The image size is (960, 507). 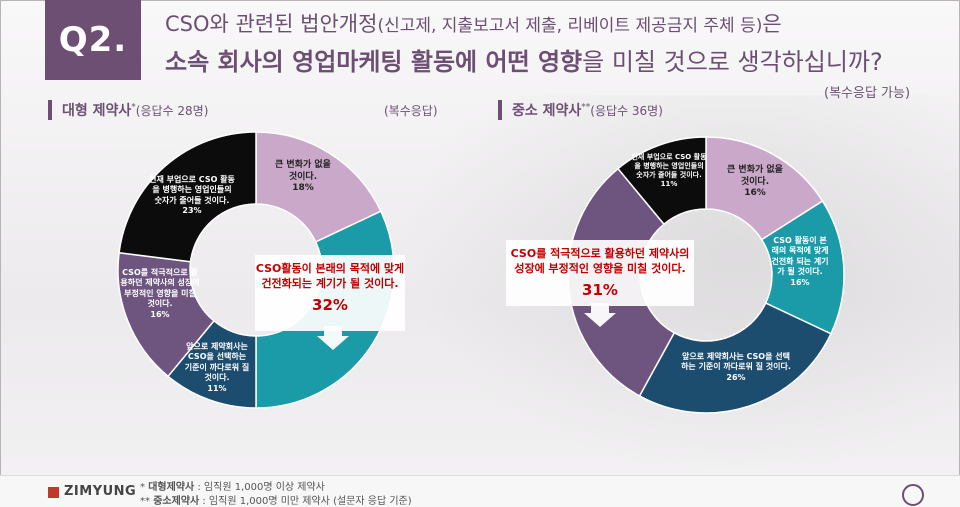 What do you see at coordinates (333, 338) in the screenshot?
I see `left-callout-arrow-icon` at bounding box center [333, 338].